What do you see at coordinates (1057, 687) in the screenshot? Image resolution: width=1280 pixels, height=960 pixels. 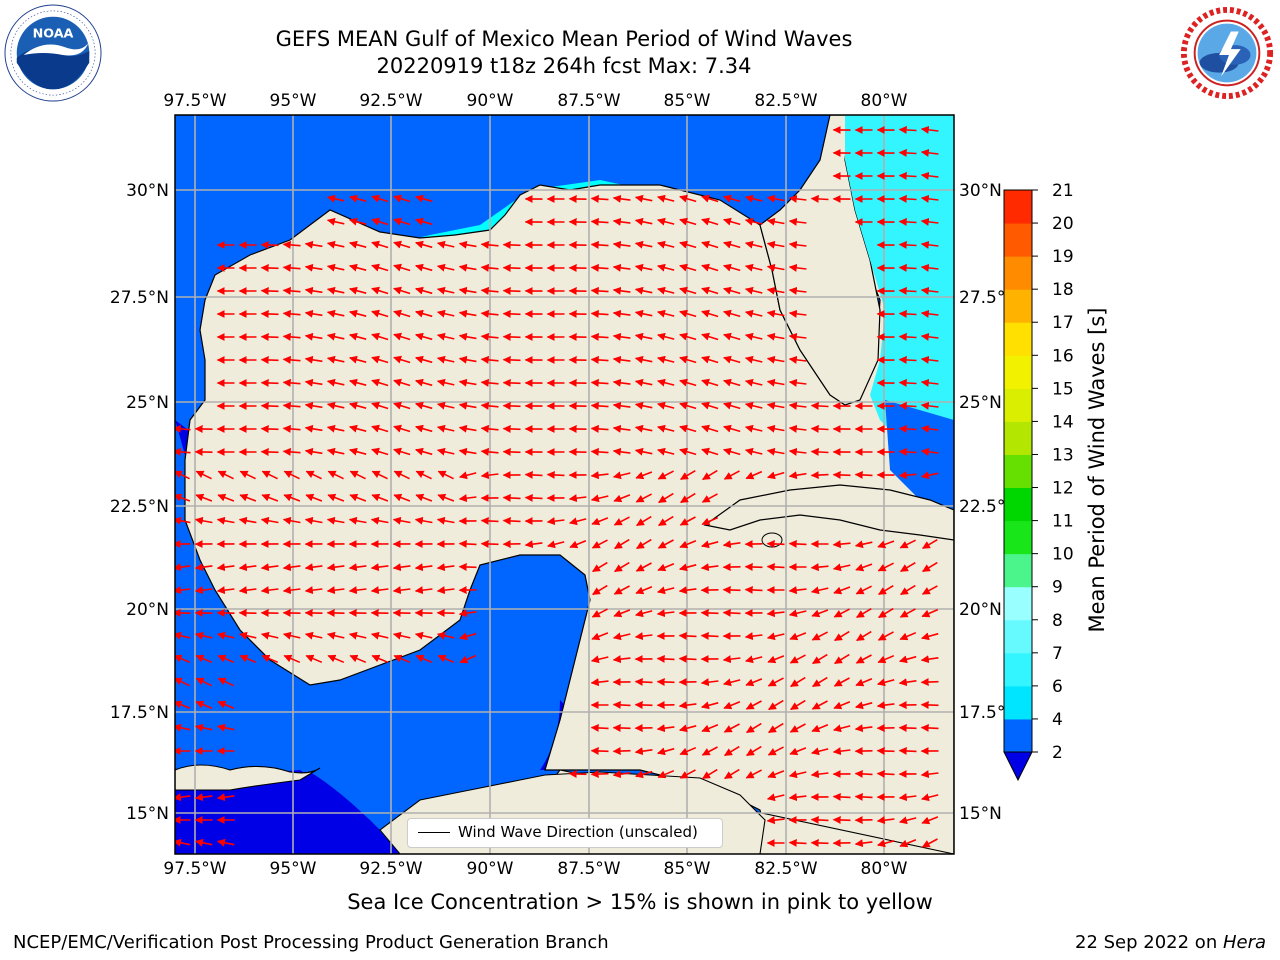 I see `colorbar-level-label-2: 6` at bounding box center [1057, 687].